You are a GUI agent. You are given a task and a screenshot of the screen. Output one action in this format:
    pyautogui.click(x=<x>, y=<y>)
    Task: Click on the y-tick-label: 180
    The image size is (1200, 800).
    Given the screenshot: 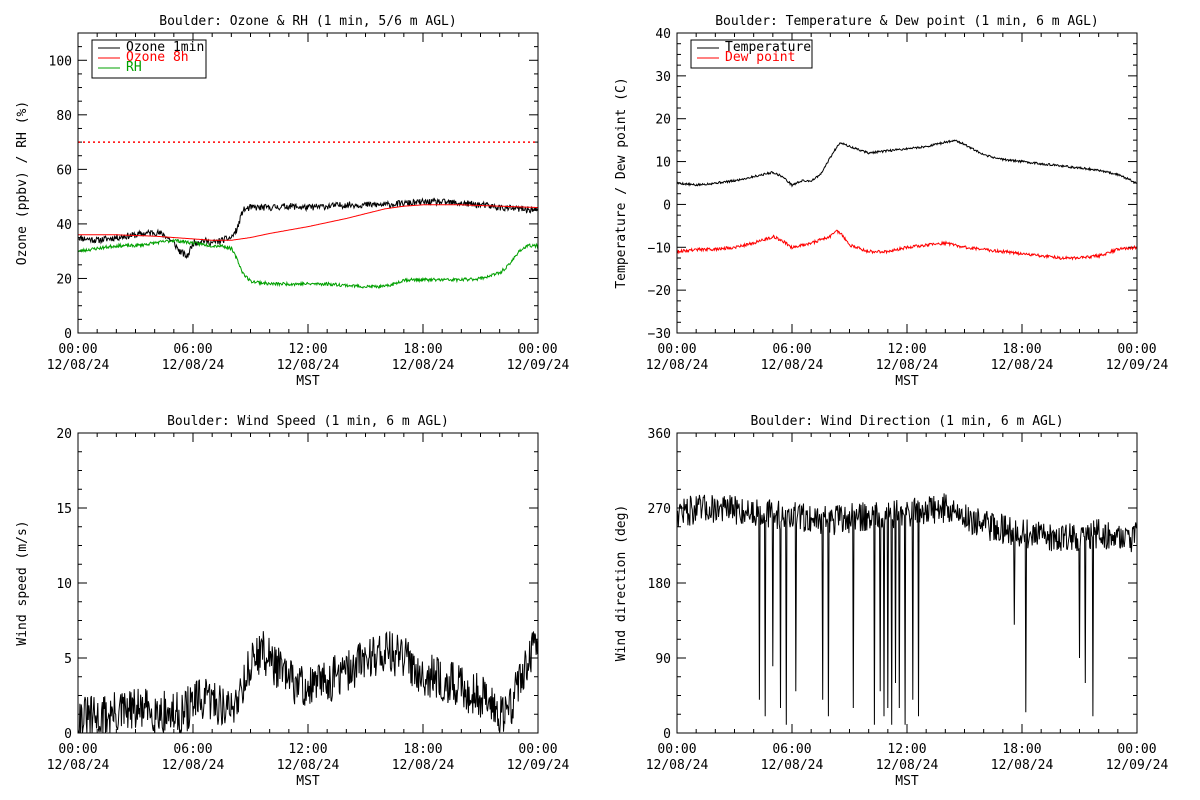 What is the action you would take?
    pyautogui.click(x=659, y=584)
    